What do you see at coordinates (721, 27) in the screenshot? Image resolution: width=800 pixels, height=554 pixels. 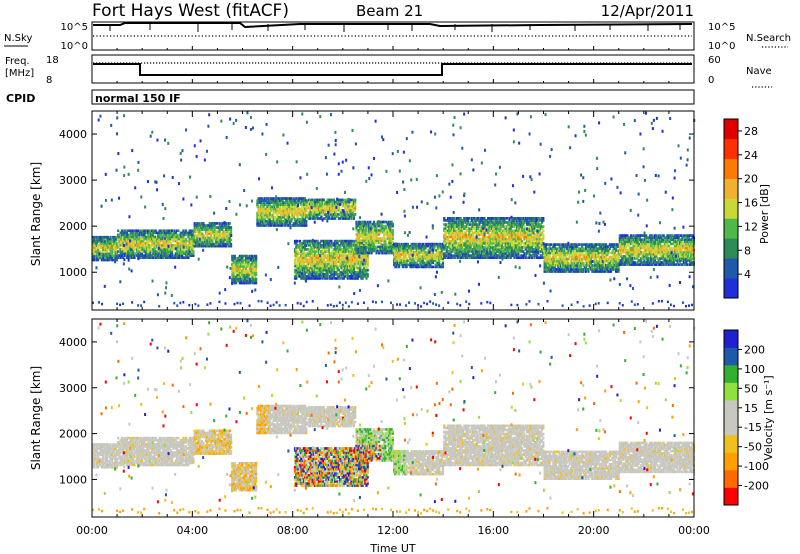 I see `nsearch-tick-high: 10^5` at bounding box center [721, 27].